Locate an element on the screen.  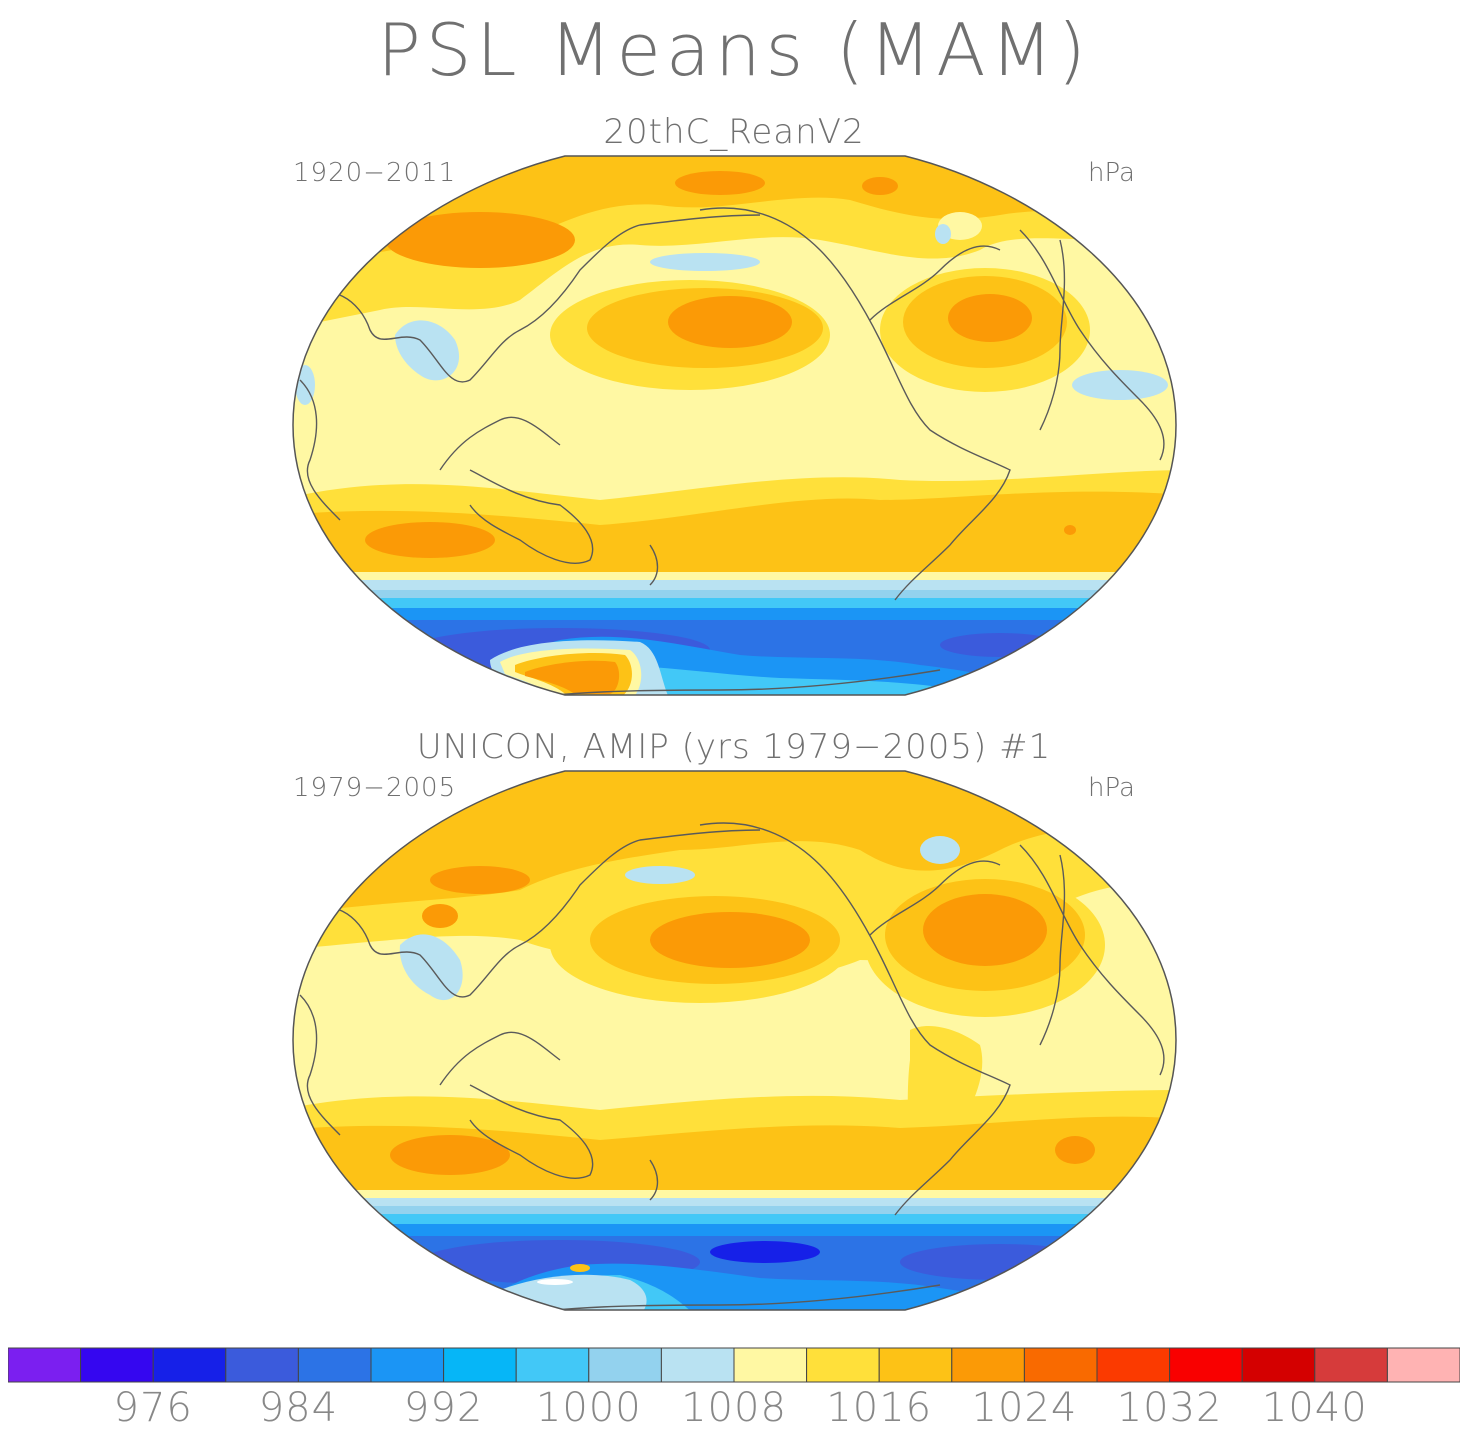
colorbar-label: 1024 is located at coordinates (1024, 1408).